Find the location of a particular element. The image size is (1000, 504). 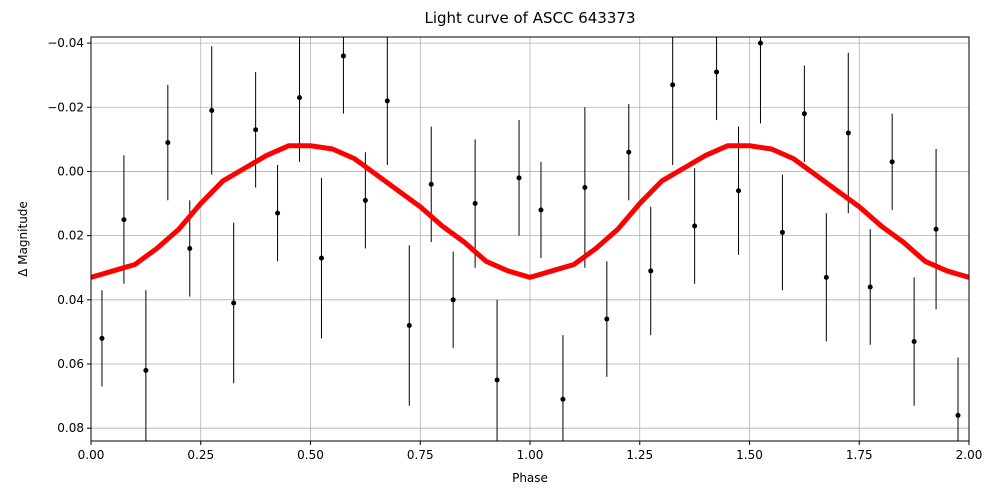

x-tick-label: 0.25 is located at coordinates (200, 455).